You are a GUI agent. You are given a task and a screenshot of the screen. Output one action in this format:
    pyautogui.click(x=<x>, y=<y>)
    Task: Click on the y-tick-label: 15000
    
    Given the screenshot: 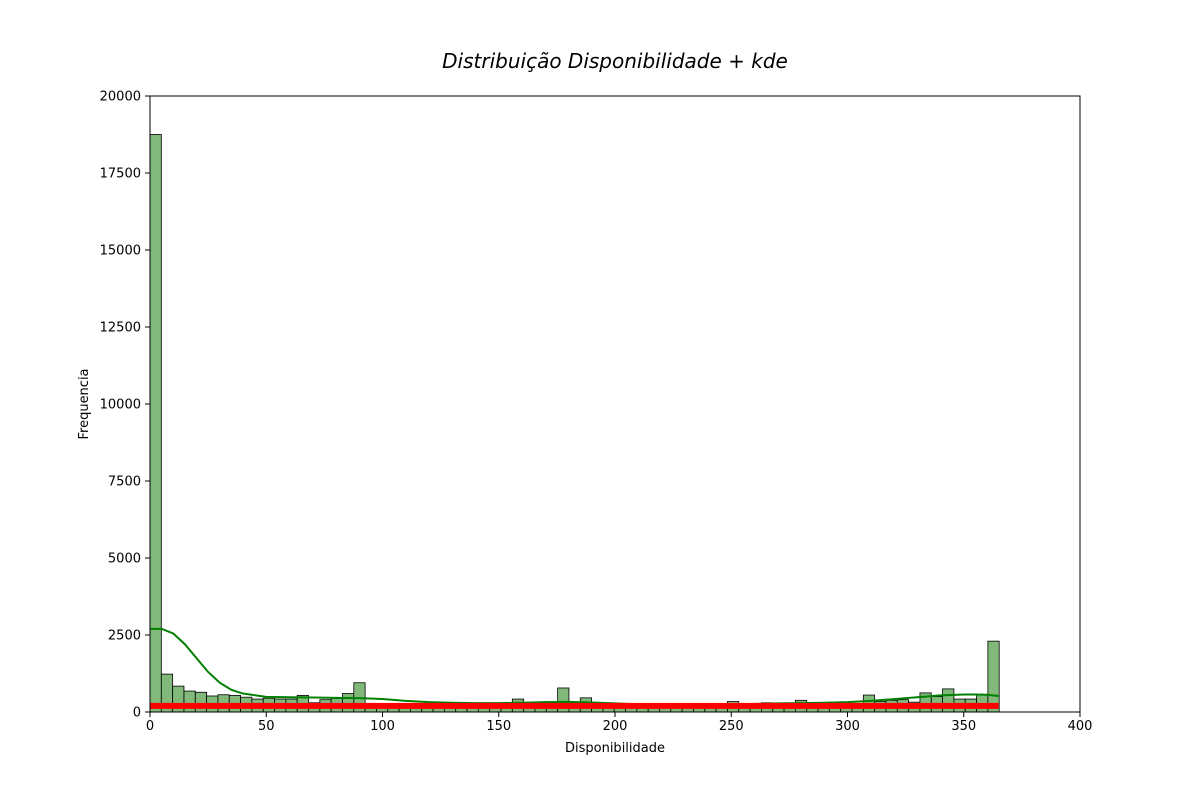 What is the action you would take?
    pyautogui.click(x=120, y=251)
    